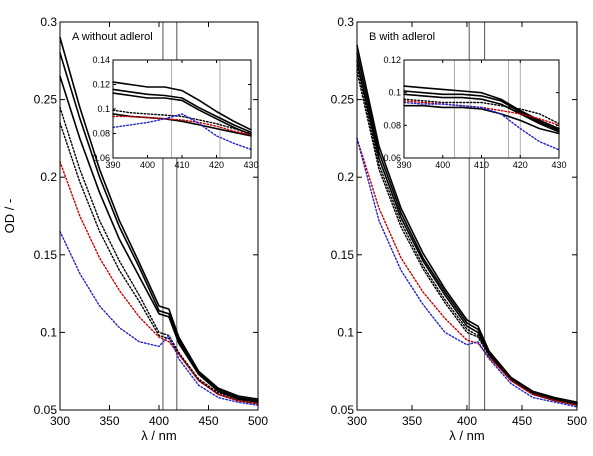 Image resolution: width=593 pixels, height=456 pixels. Describe the element at coordinates (402, 37) in the screenshot. I see `panel-b-label: B with adlerol` at that location.